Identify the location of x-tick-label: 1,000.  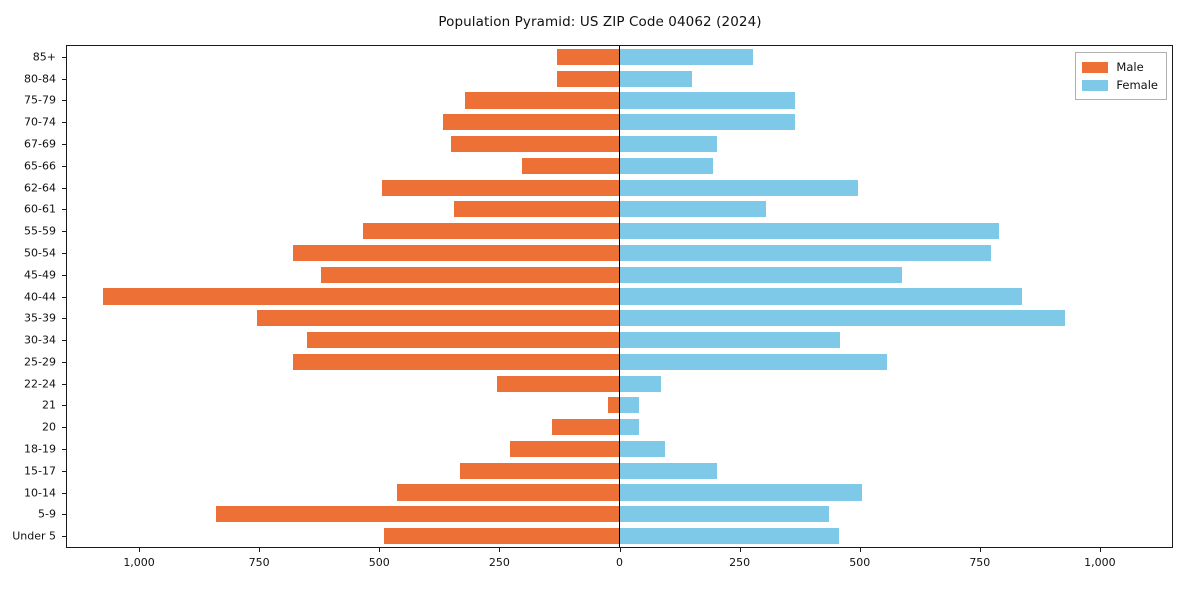
(1100, 562).